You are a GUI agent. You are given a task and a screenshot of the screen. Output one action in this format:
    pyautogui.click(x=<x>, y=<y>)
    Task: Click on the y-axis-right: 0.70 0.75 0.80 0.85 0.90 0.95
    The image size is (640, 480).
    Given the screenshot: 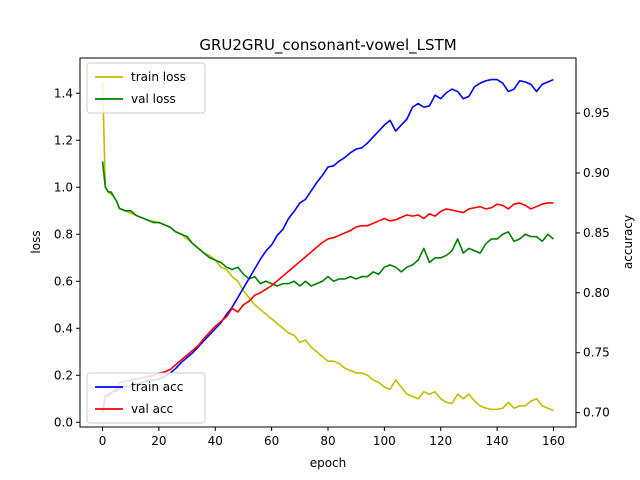 What is the action you would take?
    pyautogui.click(x=593, y=263)
    